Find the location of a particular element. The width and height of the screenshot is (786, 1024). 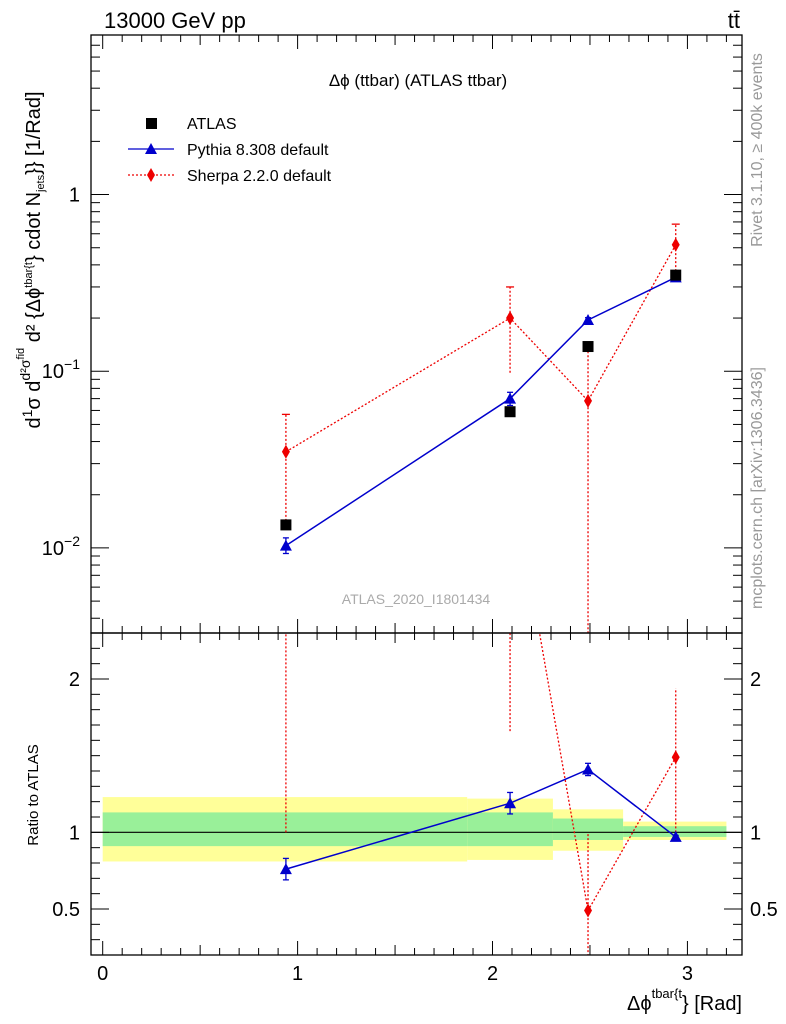

legend-sherpa-marker is located at coordinates (151, 175).